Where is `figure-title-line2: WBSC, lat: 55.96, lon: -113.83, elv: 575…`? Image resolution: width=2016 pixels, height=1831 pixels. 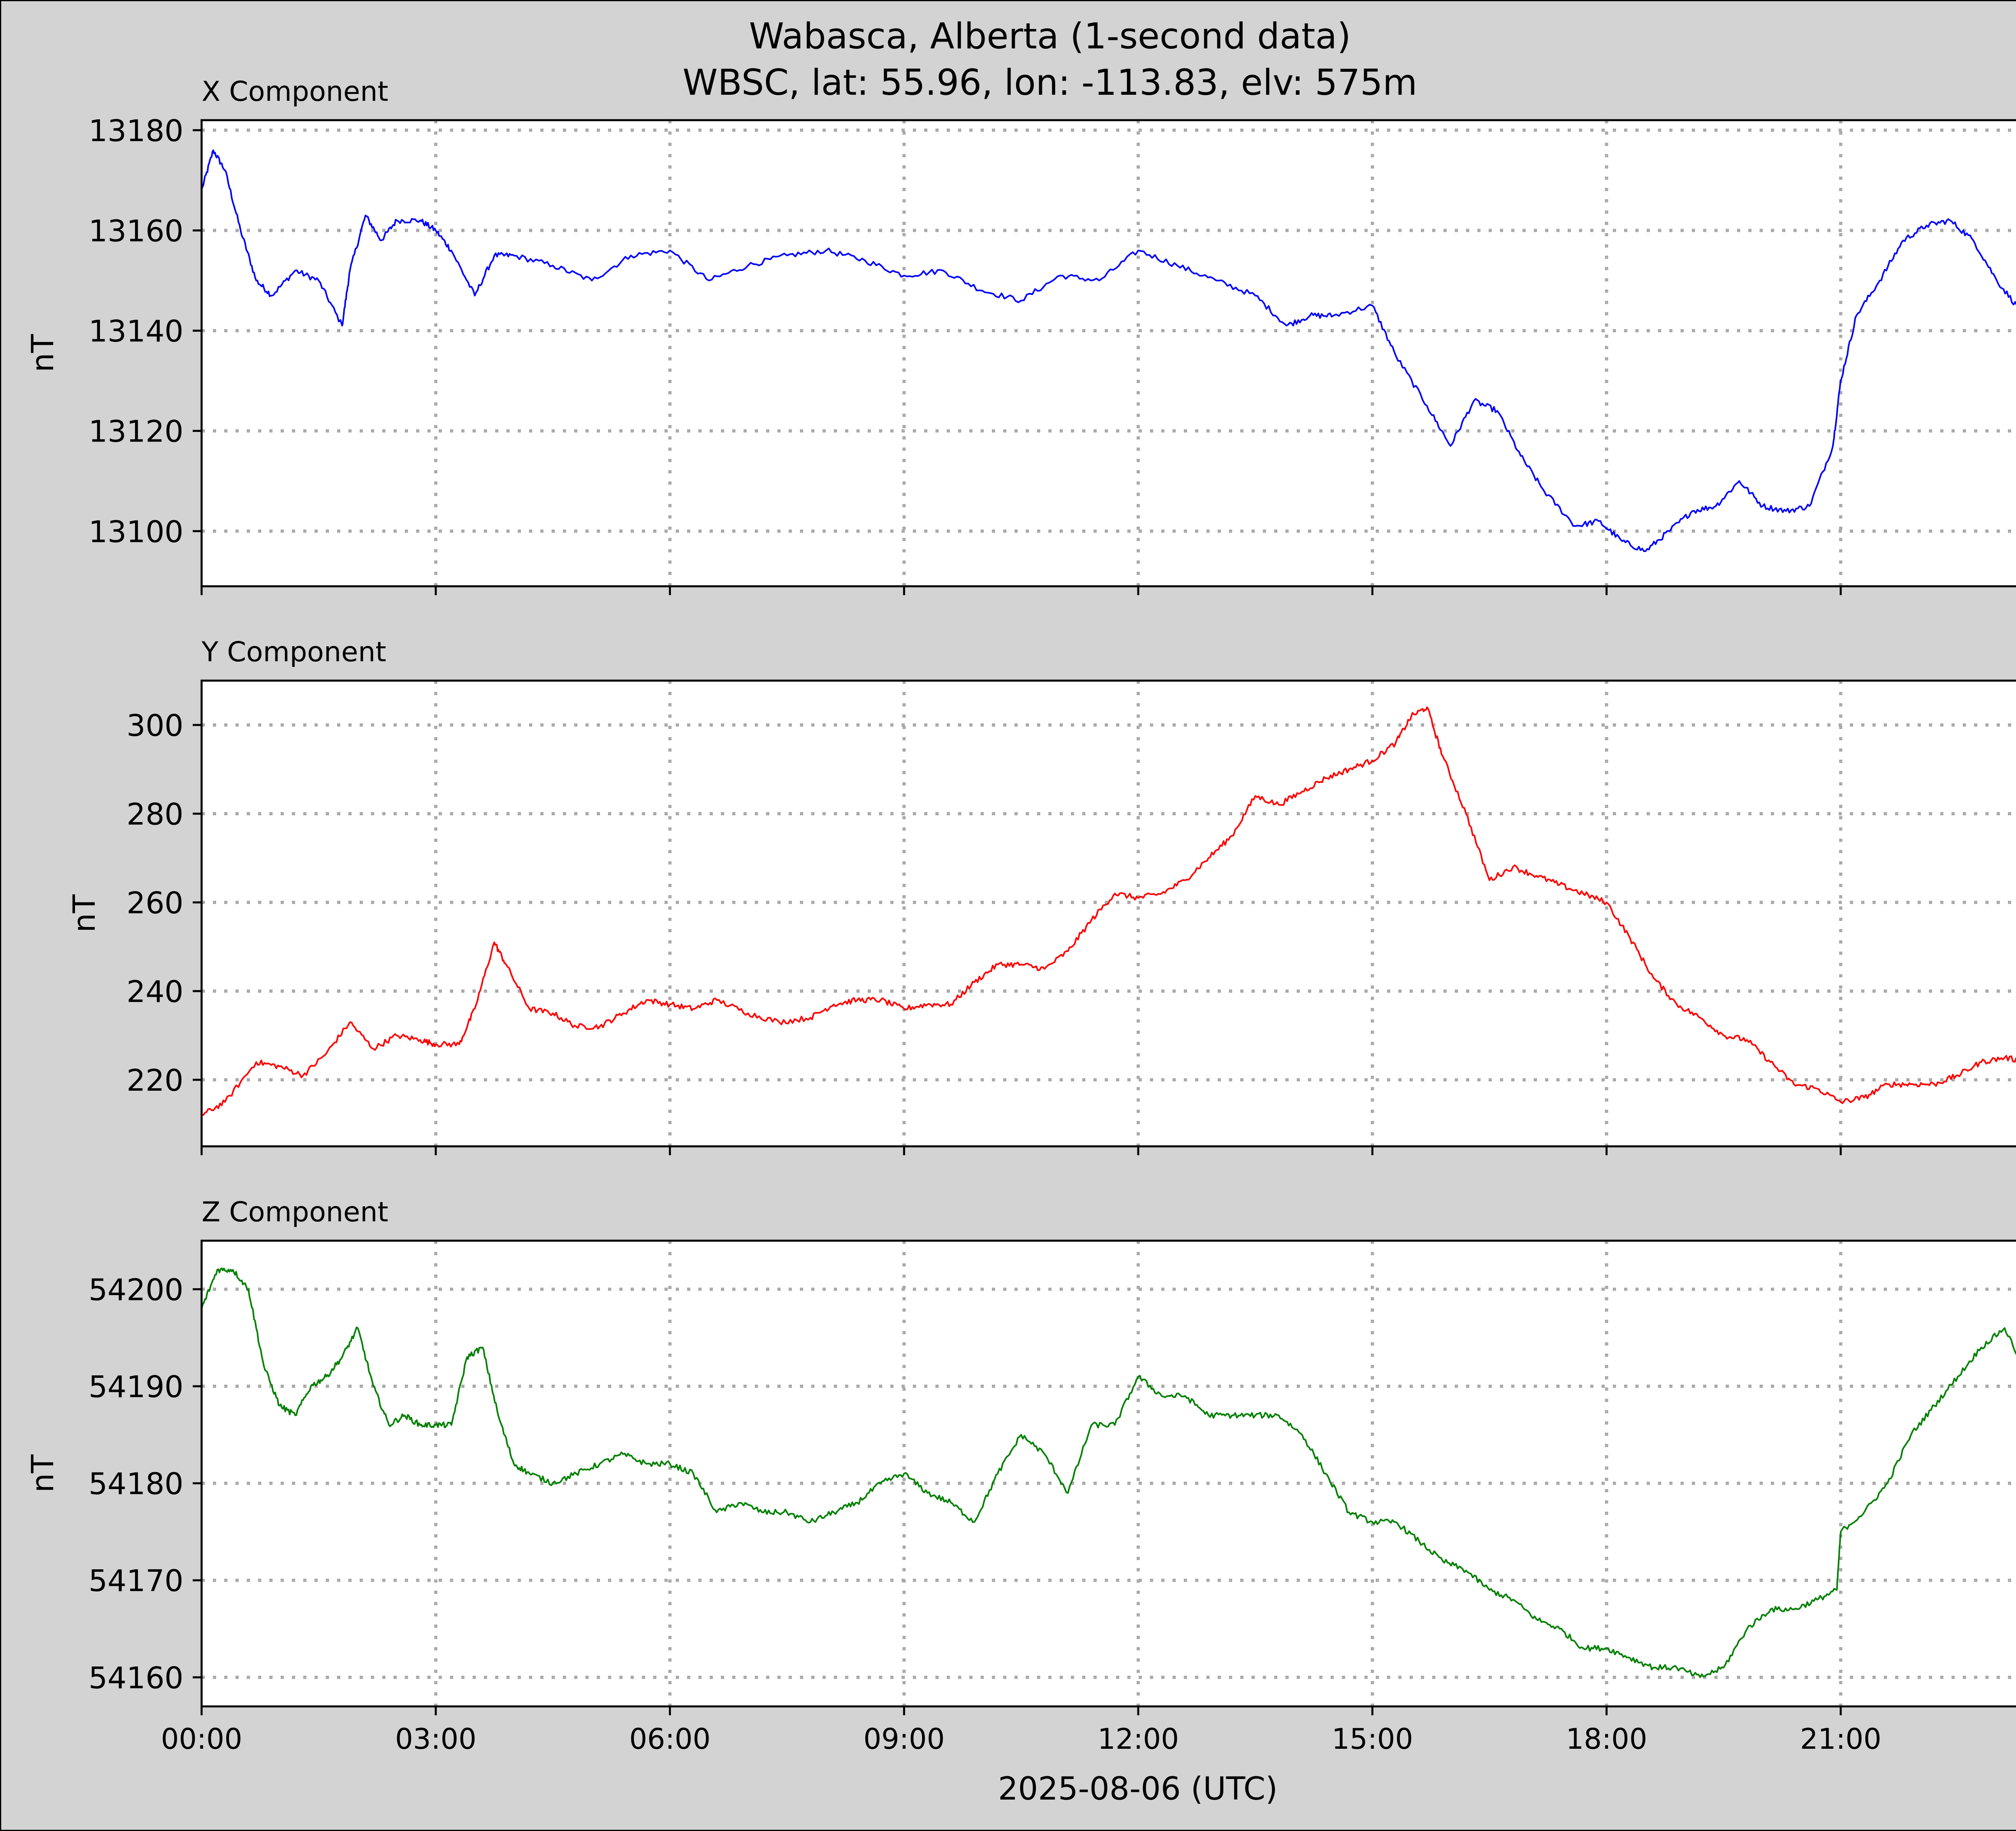 figure-title-line2: WBSC, lat: 55.96, lon: -113.83, elv: 575… is located at coordinates (1050, 82).